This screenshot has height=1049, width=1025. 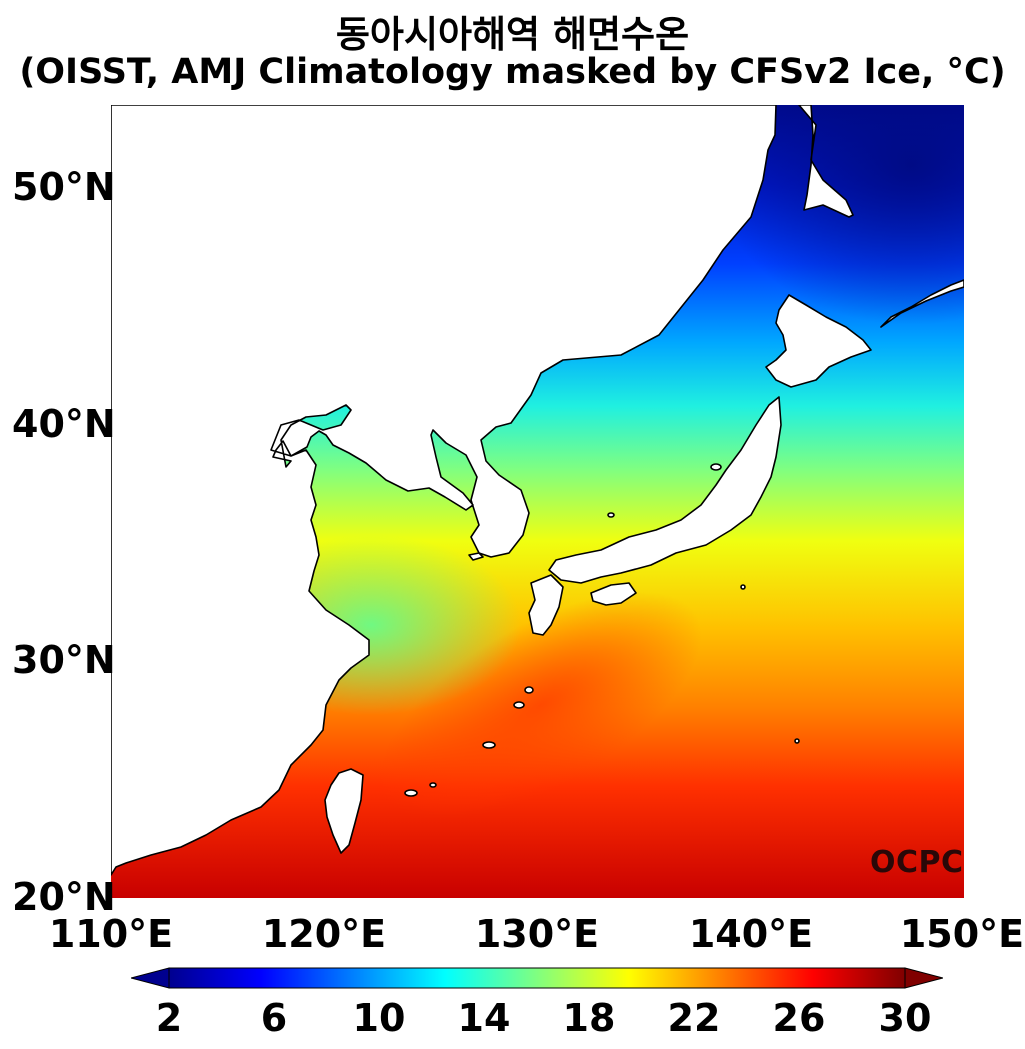 What do you see at coordinates (751, 934) in the screenshot?
I see `lon-label-140e: 140°E` at bounding box center [751, 934].